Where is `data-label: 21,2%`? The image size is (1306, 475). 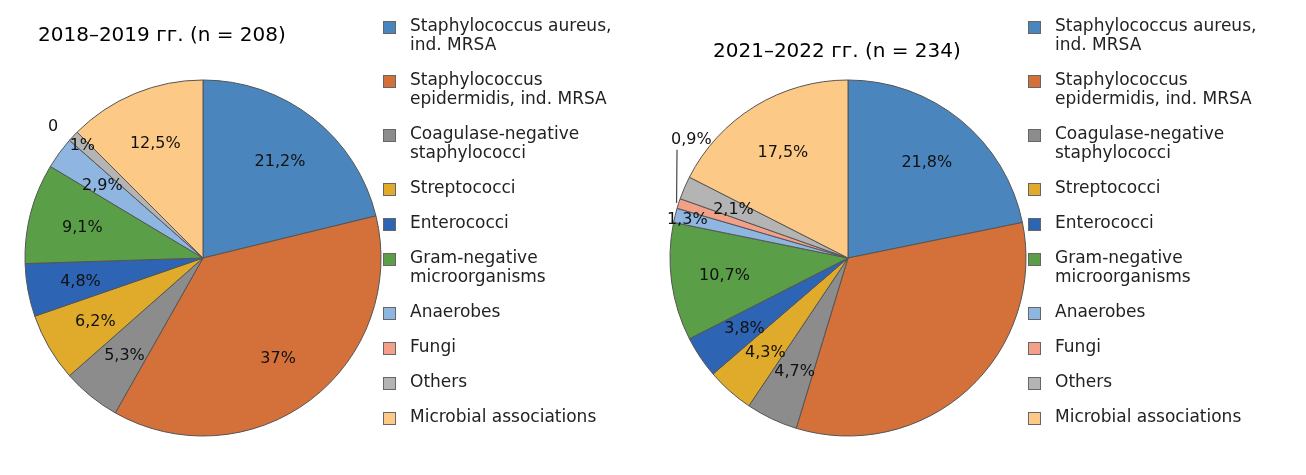 data-label: 21,2% is located at coordinates (280, 160).